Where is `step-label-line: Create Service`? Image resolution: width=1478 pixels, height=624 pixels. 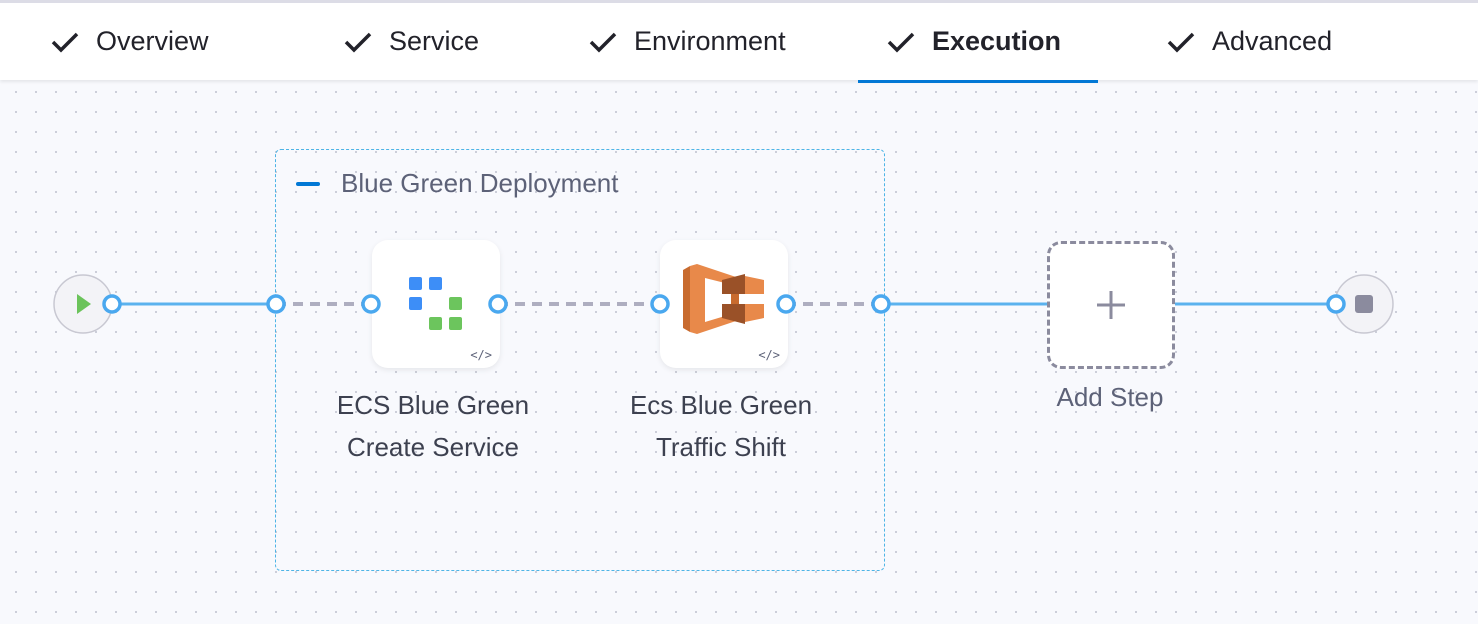 step-label-line: Create Service is located at coordinates (433, 447).